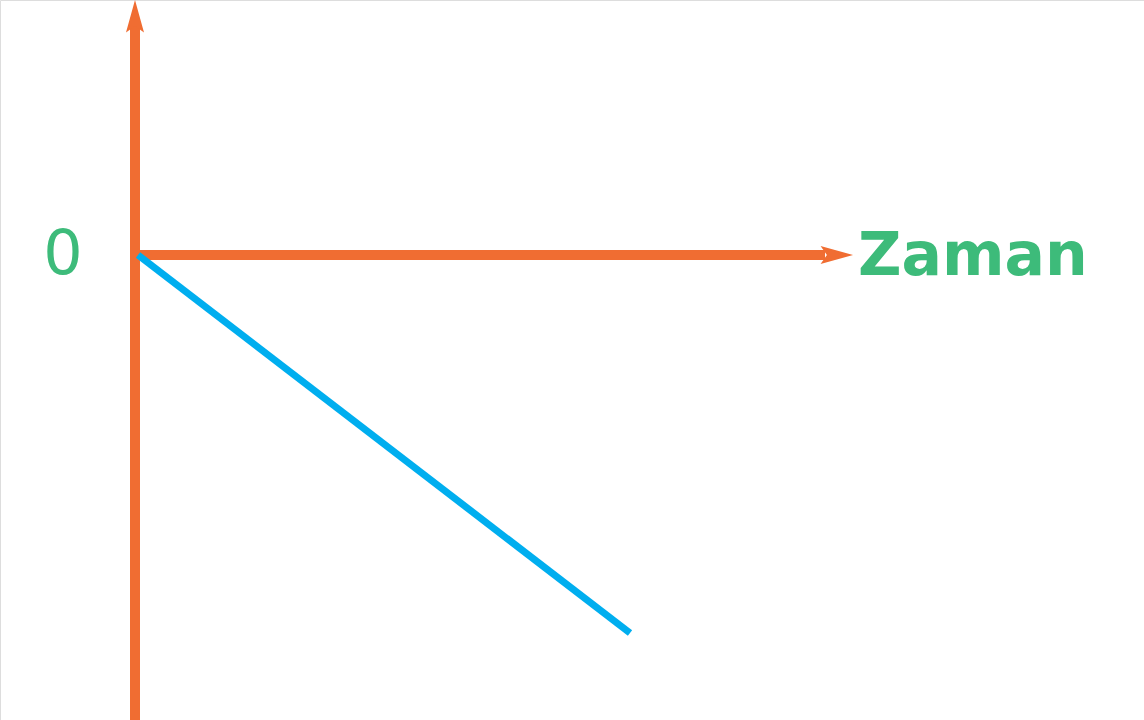  I want to click on x-axis-title: Zaman, so click(973, 254).